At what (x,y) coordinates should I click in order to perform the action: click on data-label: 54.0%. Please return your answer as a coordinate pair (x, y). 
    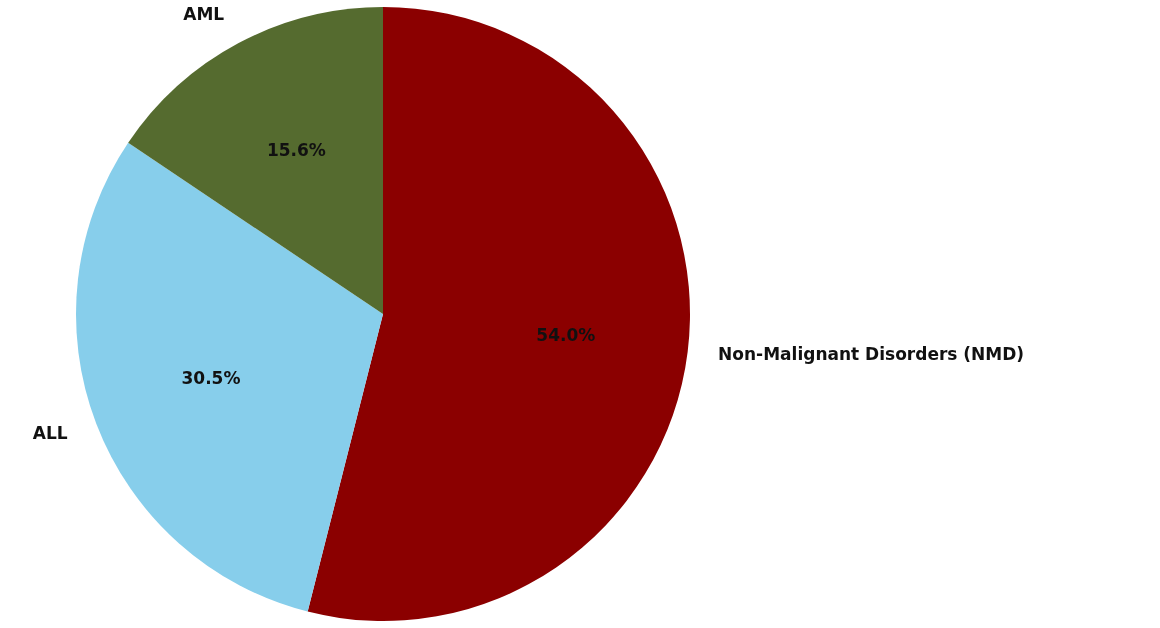
    Looking at the image, I should click on (566, 335).